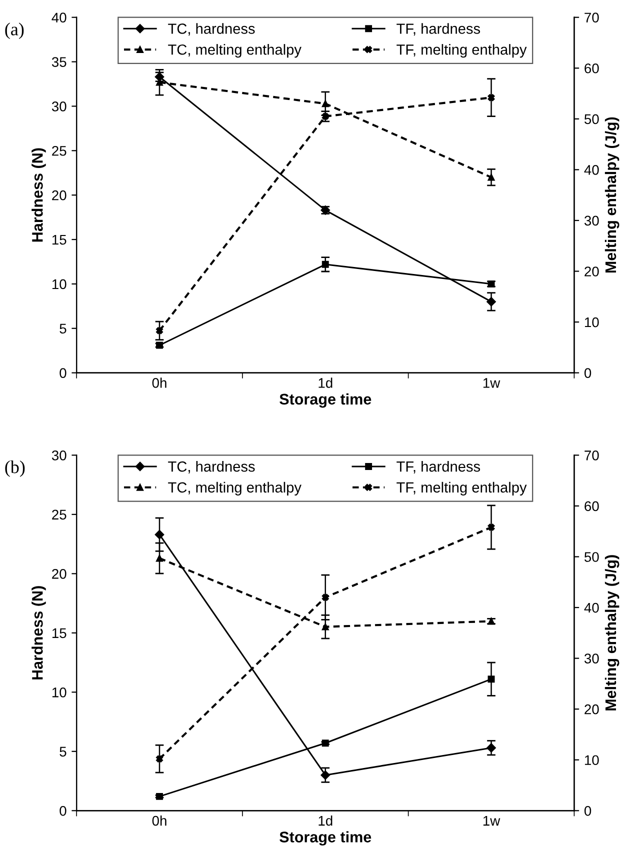 This screenshot has width=638, height=867. I want to click on y-tick-label: 35, so click(59, 62).